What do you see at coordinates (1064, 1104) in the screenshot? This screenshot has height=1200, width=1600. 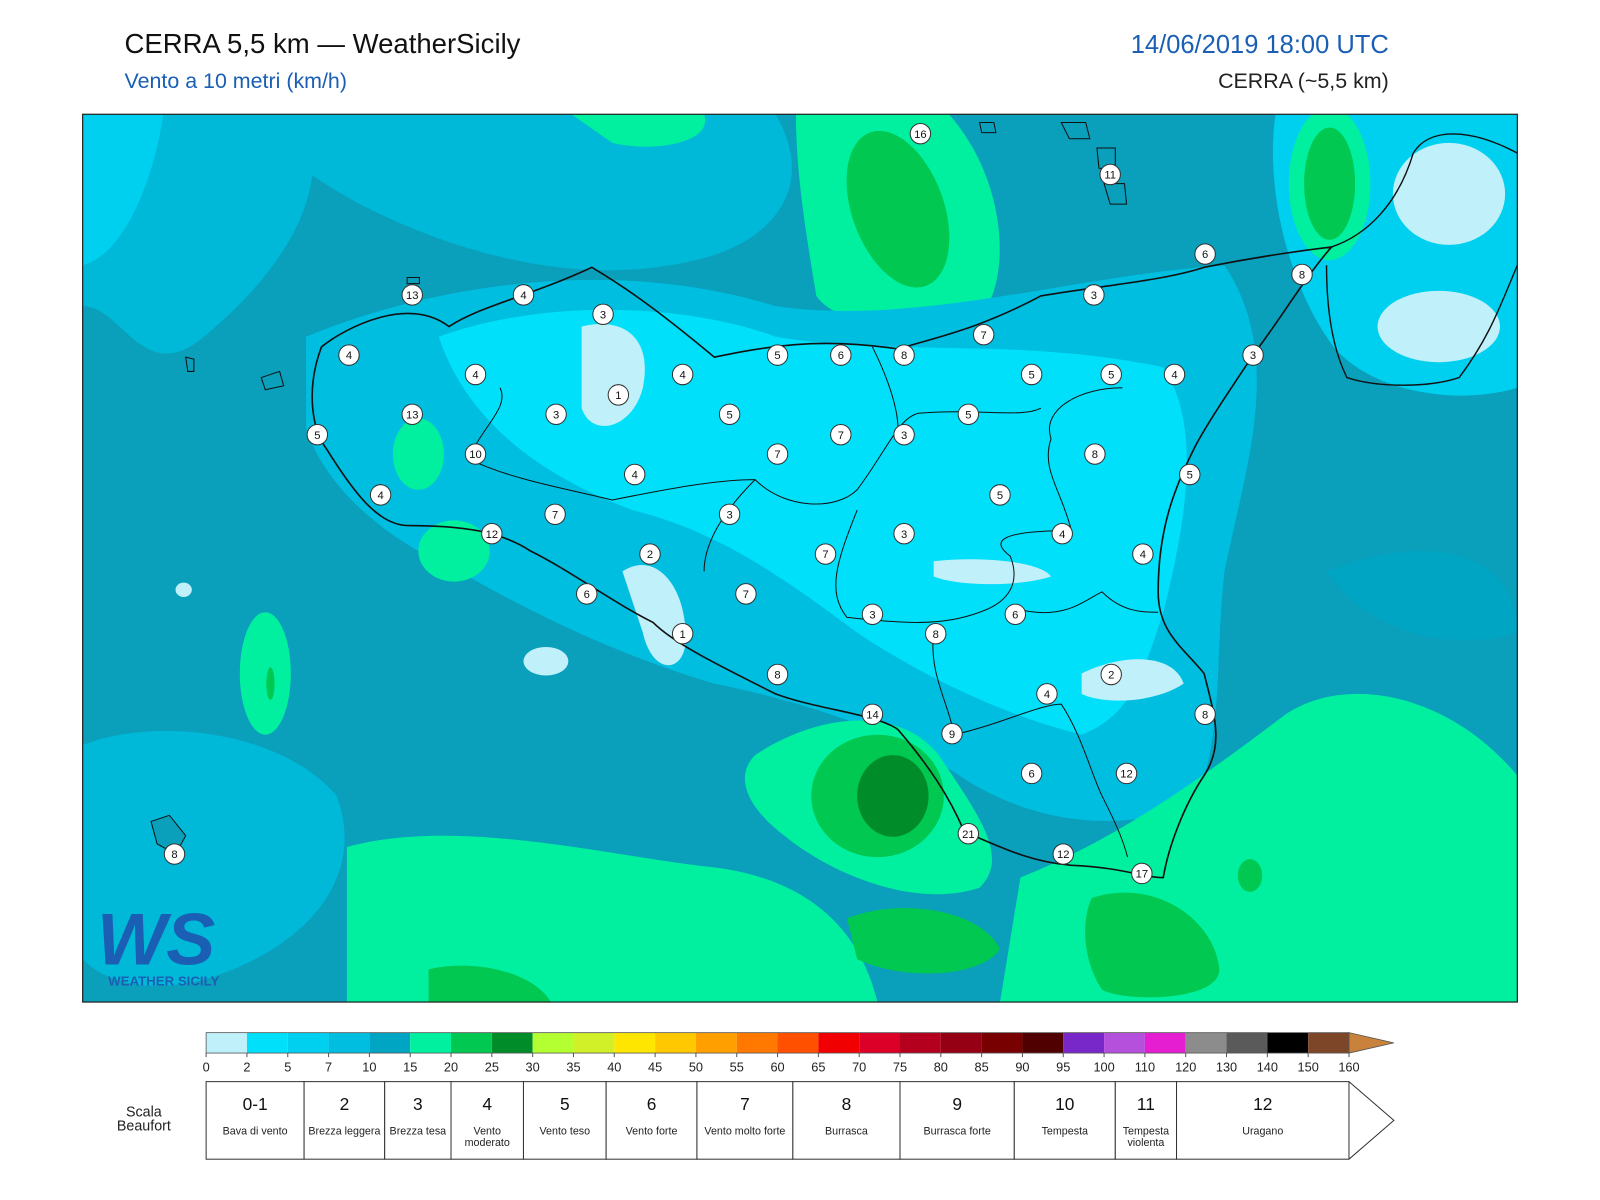 I see `beaufort-force: 10` at bounding box center [1064, 1104].